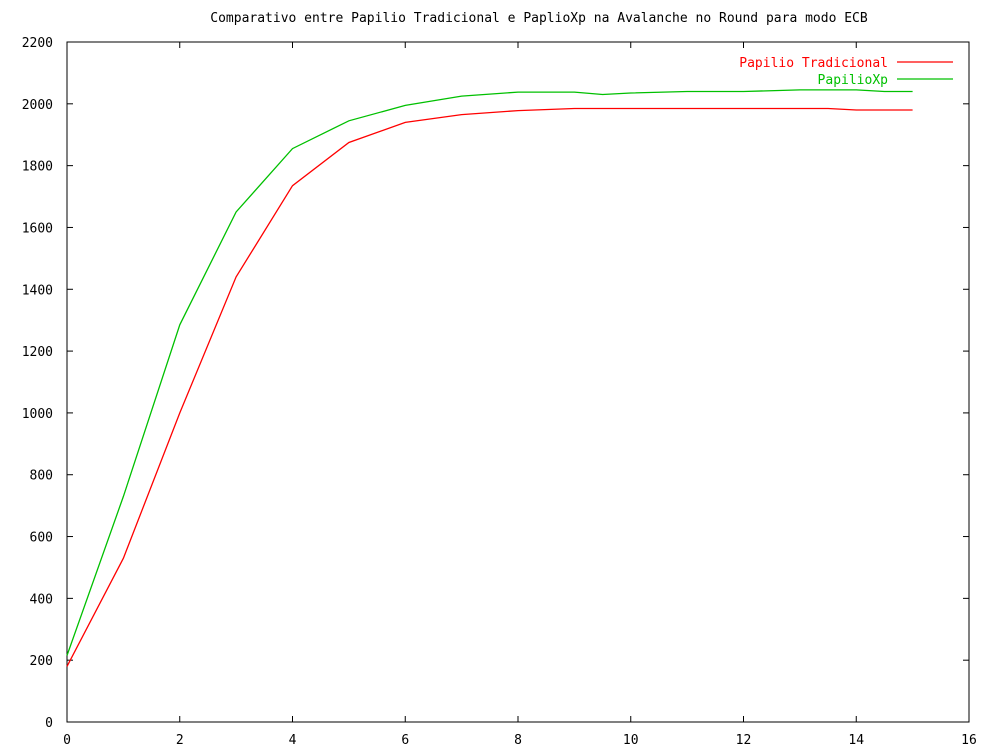 The height and width of the screenshot is (753, 996). What do you see at coordinates (405, 740) in the screenshot?
I see `x-tick-label: 6` at bounding box center [405, 740].